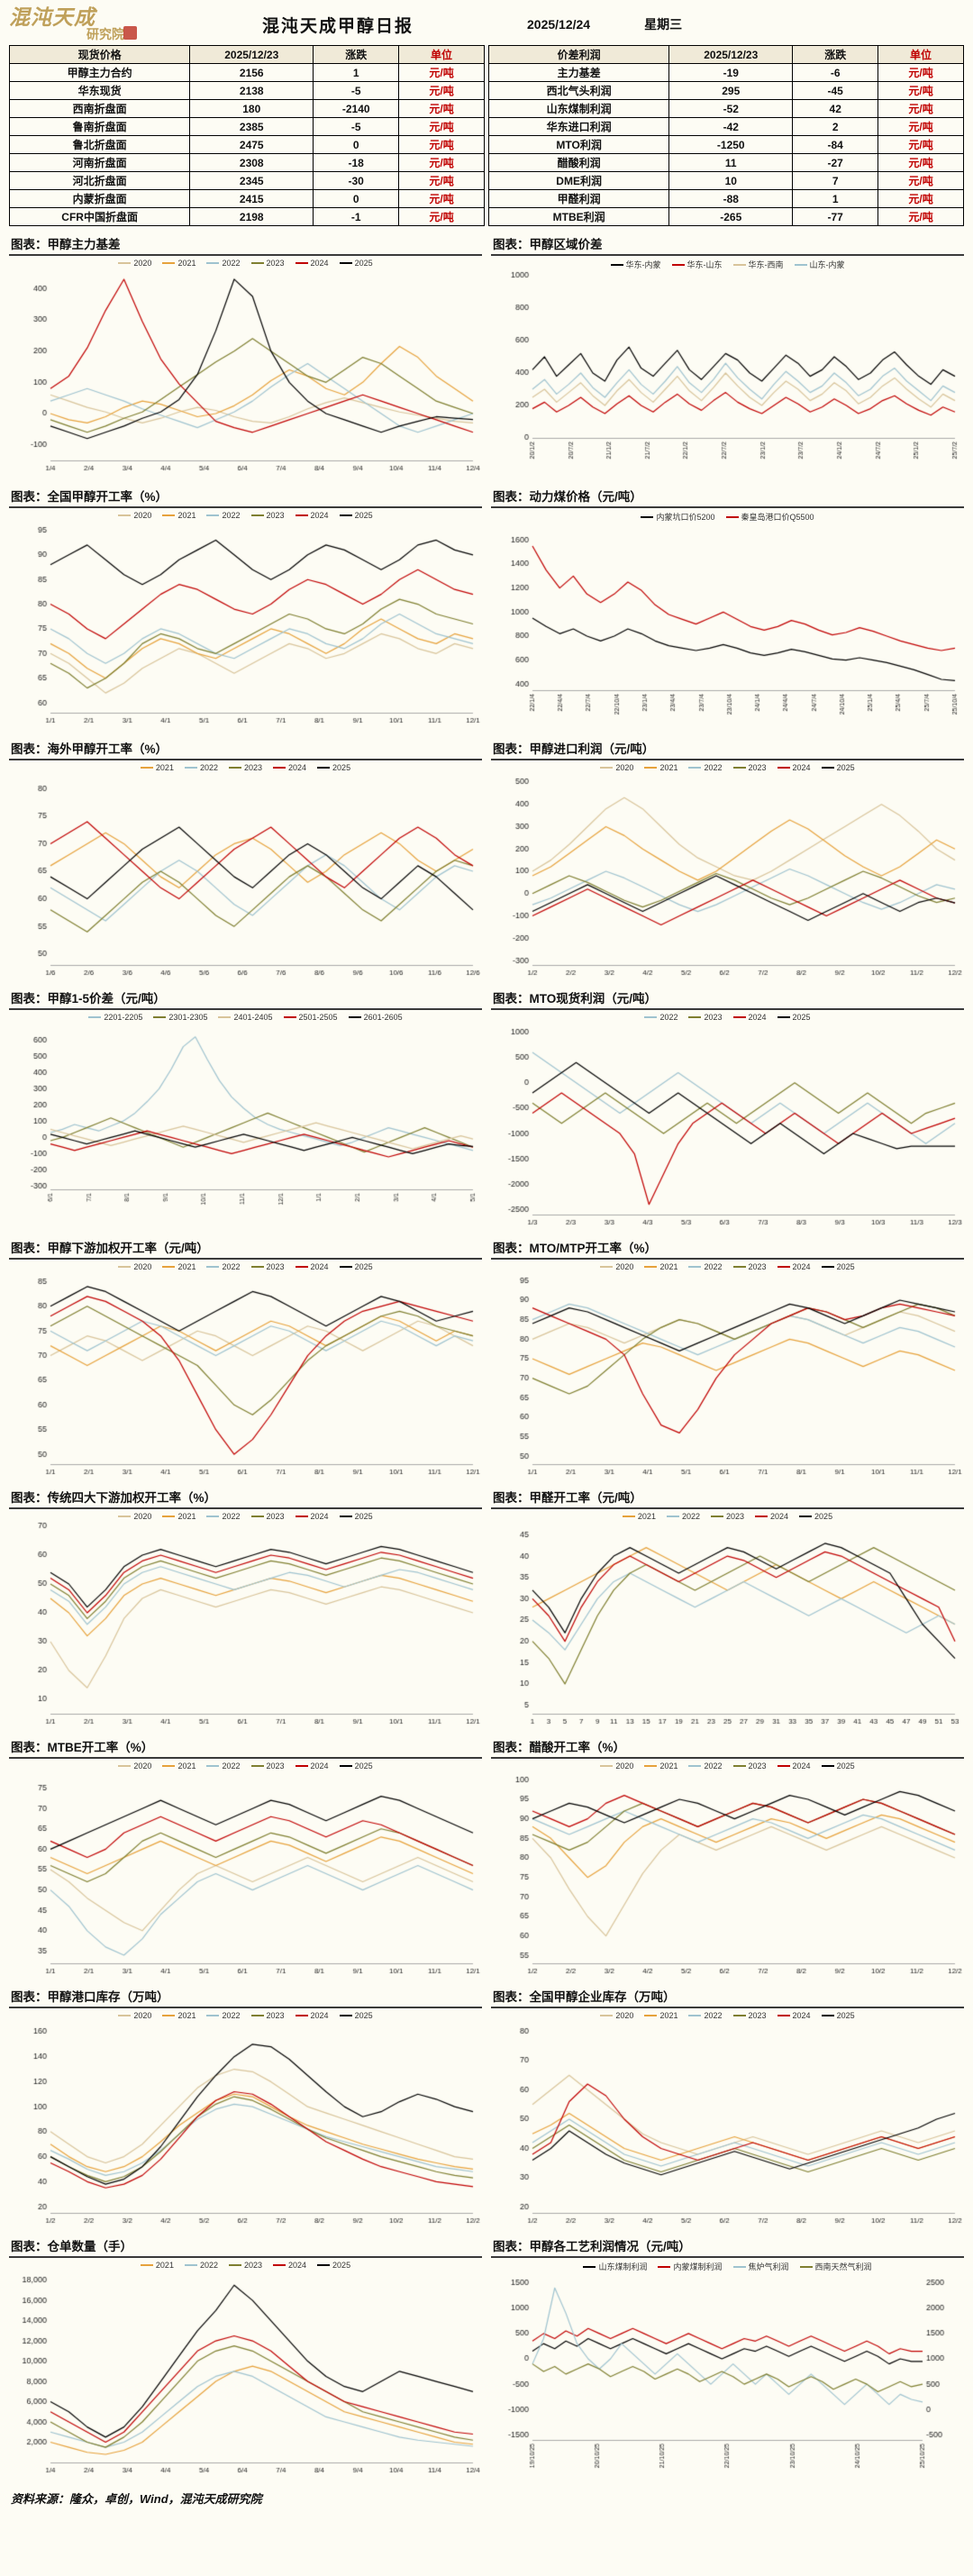 Image resolution: width=973 pixels, height=2576 pixels. Describe the element at coordinates (442, 54) in the screenshot. I see `table-header-cell: 单位` at that location.